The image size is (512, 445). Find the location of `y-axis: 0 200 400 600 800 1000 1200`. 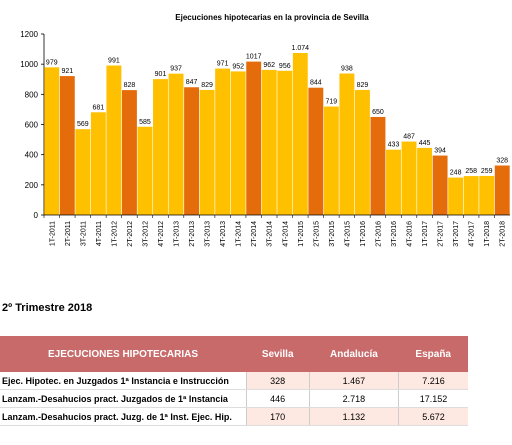

y-axis: 0 200 400 600 800 1000 1200 is located at coordinates (32, 125).